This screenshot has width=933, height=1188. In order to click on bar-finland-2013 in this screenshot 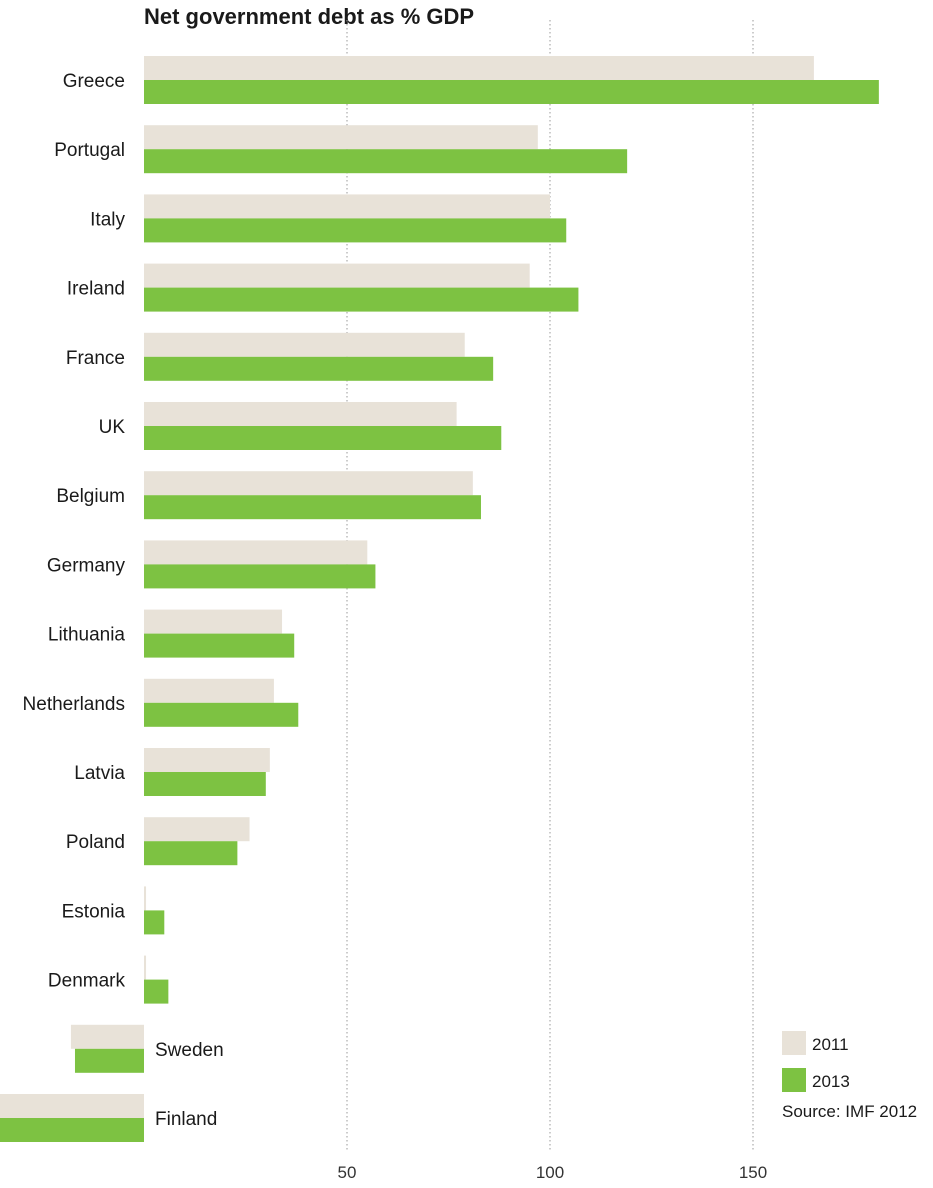, I will do `click(72, 1130)`.